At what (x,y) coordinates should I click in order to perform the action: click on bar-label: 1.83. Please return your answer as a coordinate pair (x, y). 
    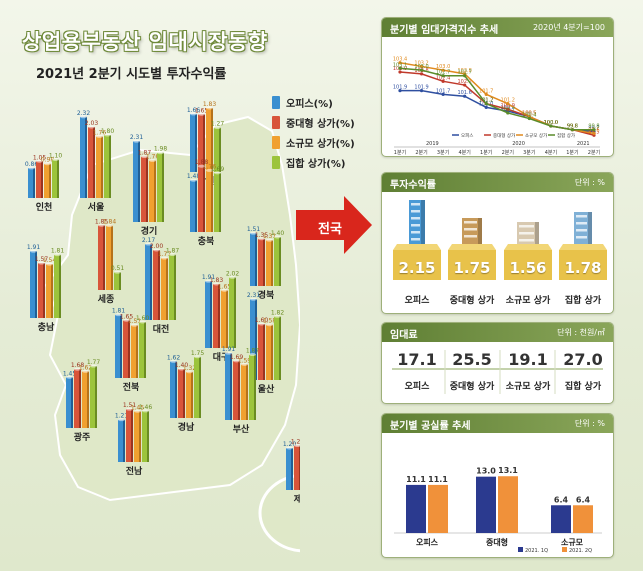
    Looking at the image, I should click on (210, 104).